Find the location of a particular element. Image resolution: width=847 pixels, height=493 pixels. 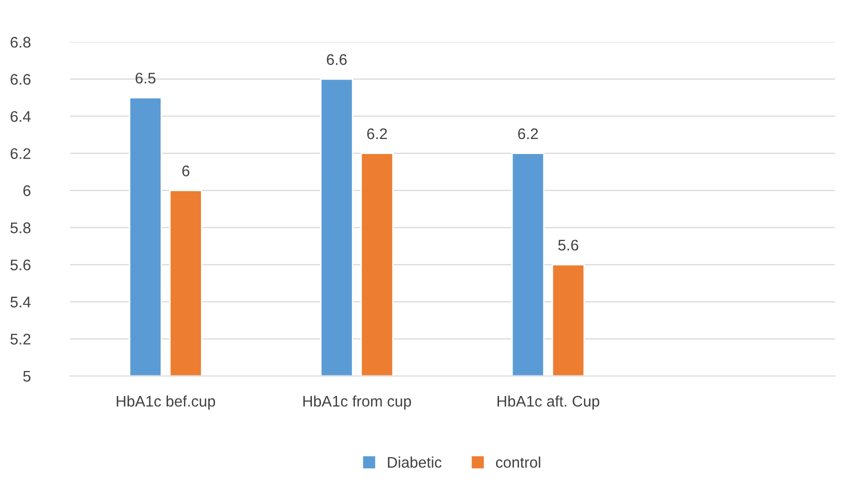

x-tick-label: HbA1c aft. Cup is located at coordinates (549, 402).